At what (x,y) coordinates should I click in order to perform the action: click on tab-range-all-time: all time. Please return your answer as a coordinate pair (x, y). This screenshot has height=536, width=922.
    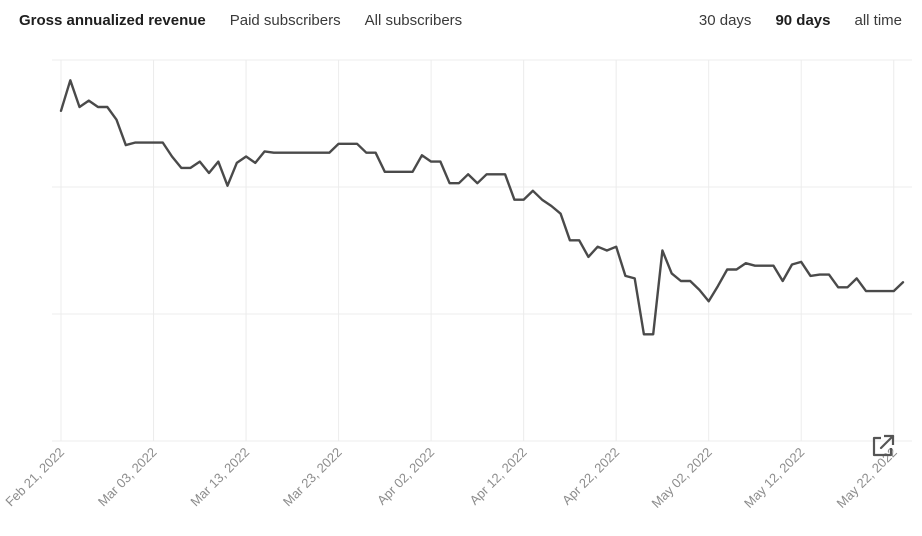
    Looking at the image, I should click on (878, 20).